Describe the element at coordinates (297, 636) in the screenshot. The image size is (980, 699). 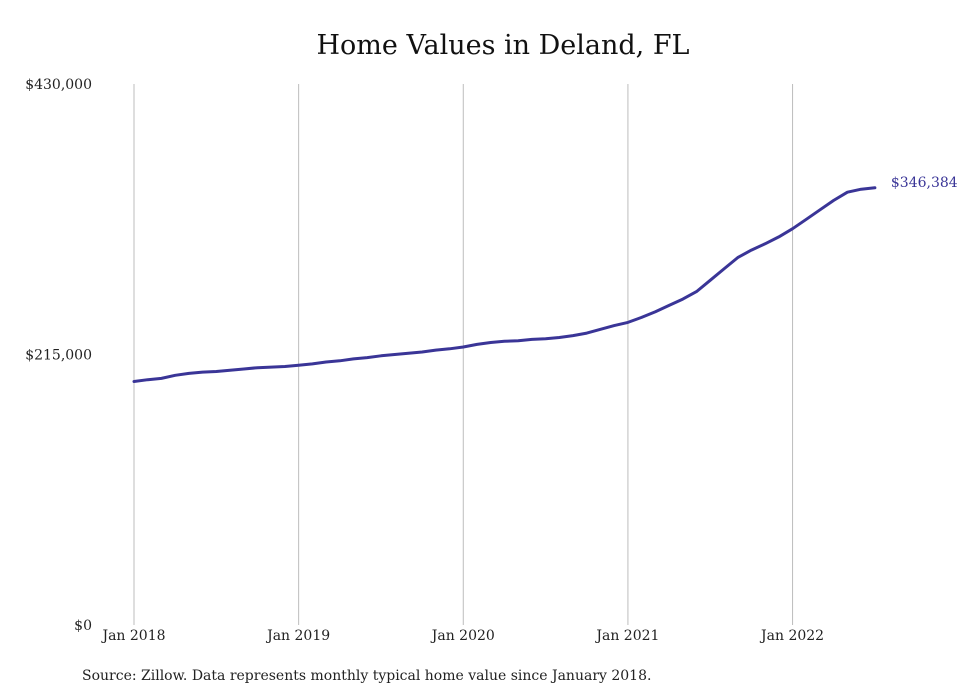
I see `x-tick-label: Jan 2019` at that location.